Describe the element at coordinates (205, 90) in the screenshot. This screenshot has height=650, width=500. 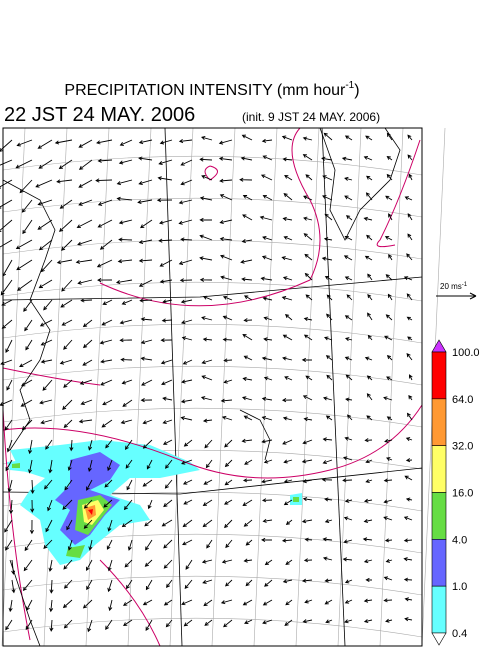
I see `title-main: PRECIPITATION INTENSITY (mm hour` at that location.